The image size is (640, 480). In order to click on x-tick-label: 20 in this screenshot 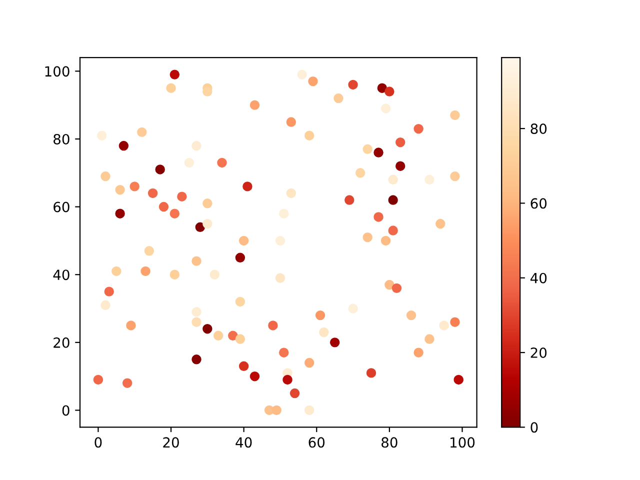, I will do `click(171, 442)`.